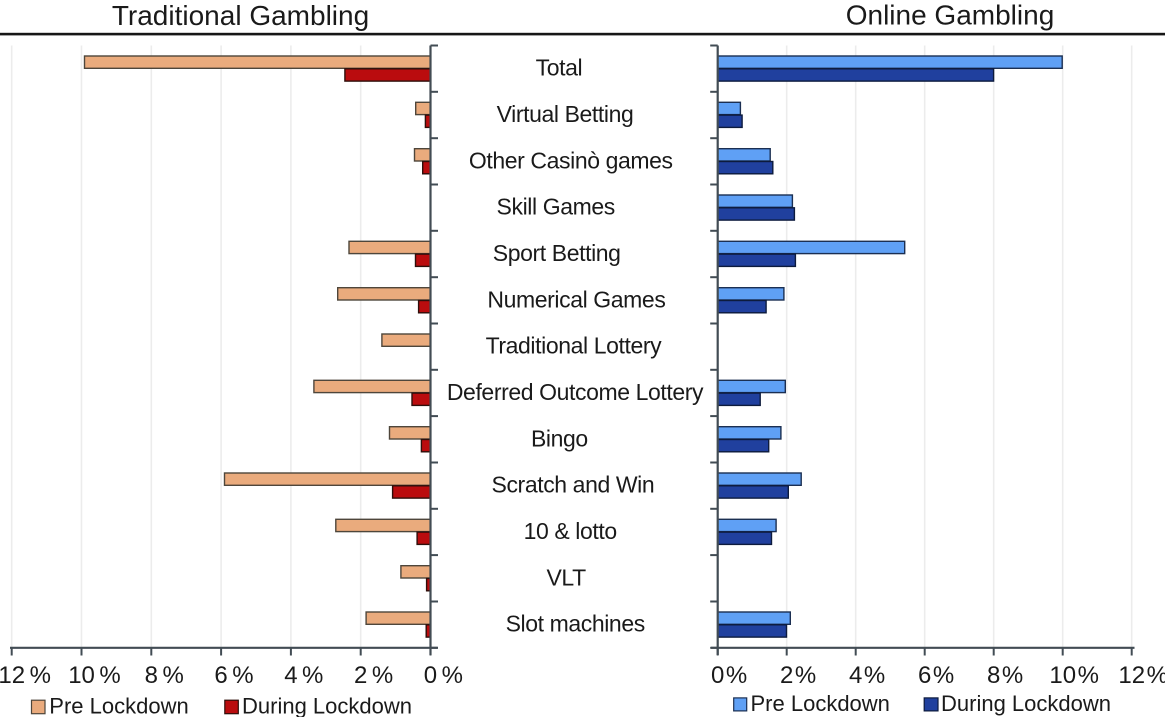  What do you see at coordinates (566, 577) in the screenshot?
I see `svg-text: VLT` at bounding box center [566, 577].